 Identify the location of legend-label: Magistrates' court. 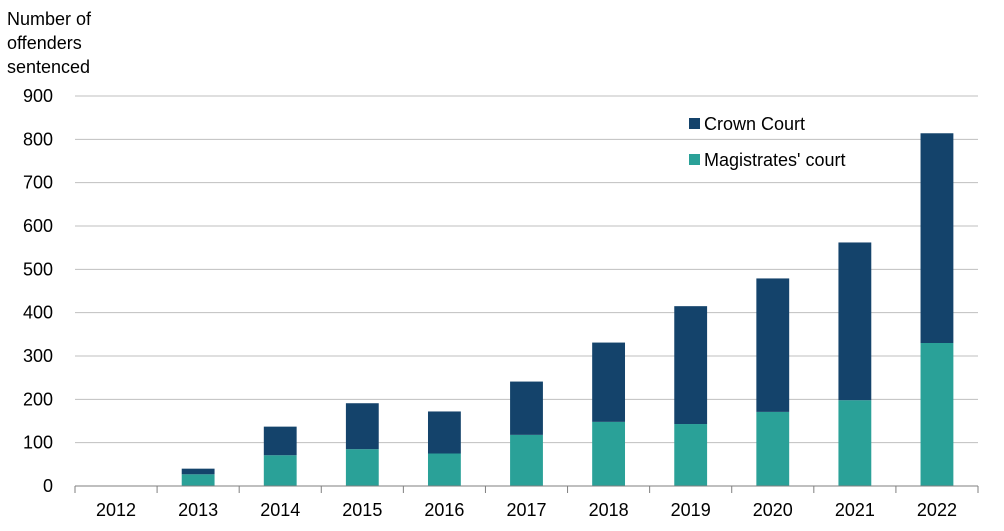
(775, 160).